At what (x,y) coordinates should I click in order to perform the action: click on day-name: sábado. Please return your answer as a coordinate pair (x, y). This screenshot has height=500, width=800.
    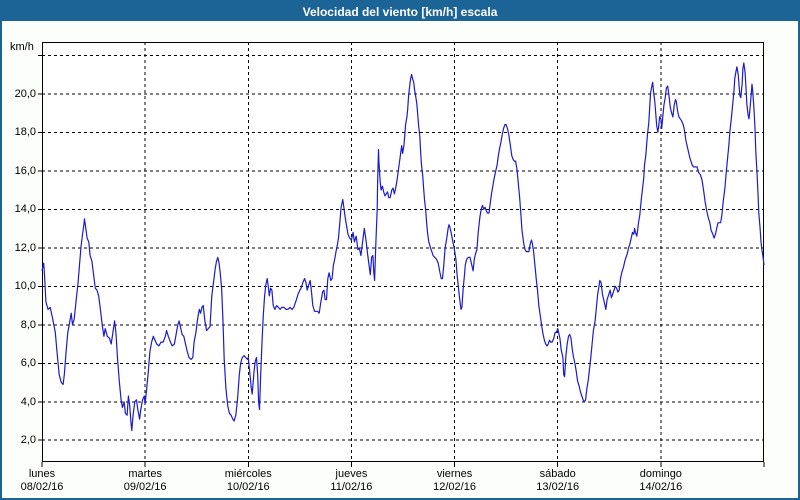
    Looking at the image, I should click on (557, 474).